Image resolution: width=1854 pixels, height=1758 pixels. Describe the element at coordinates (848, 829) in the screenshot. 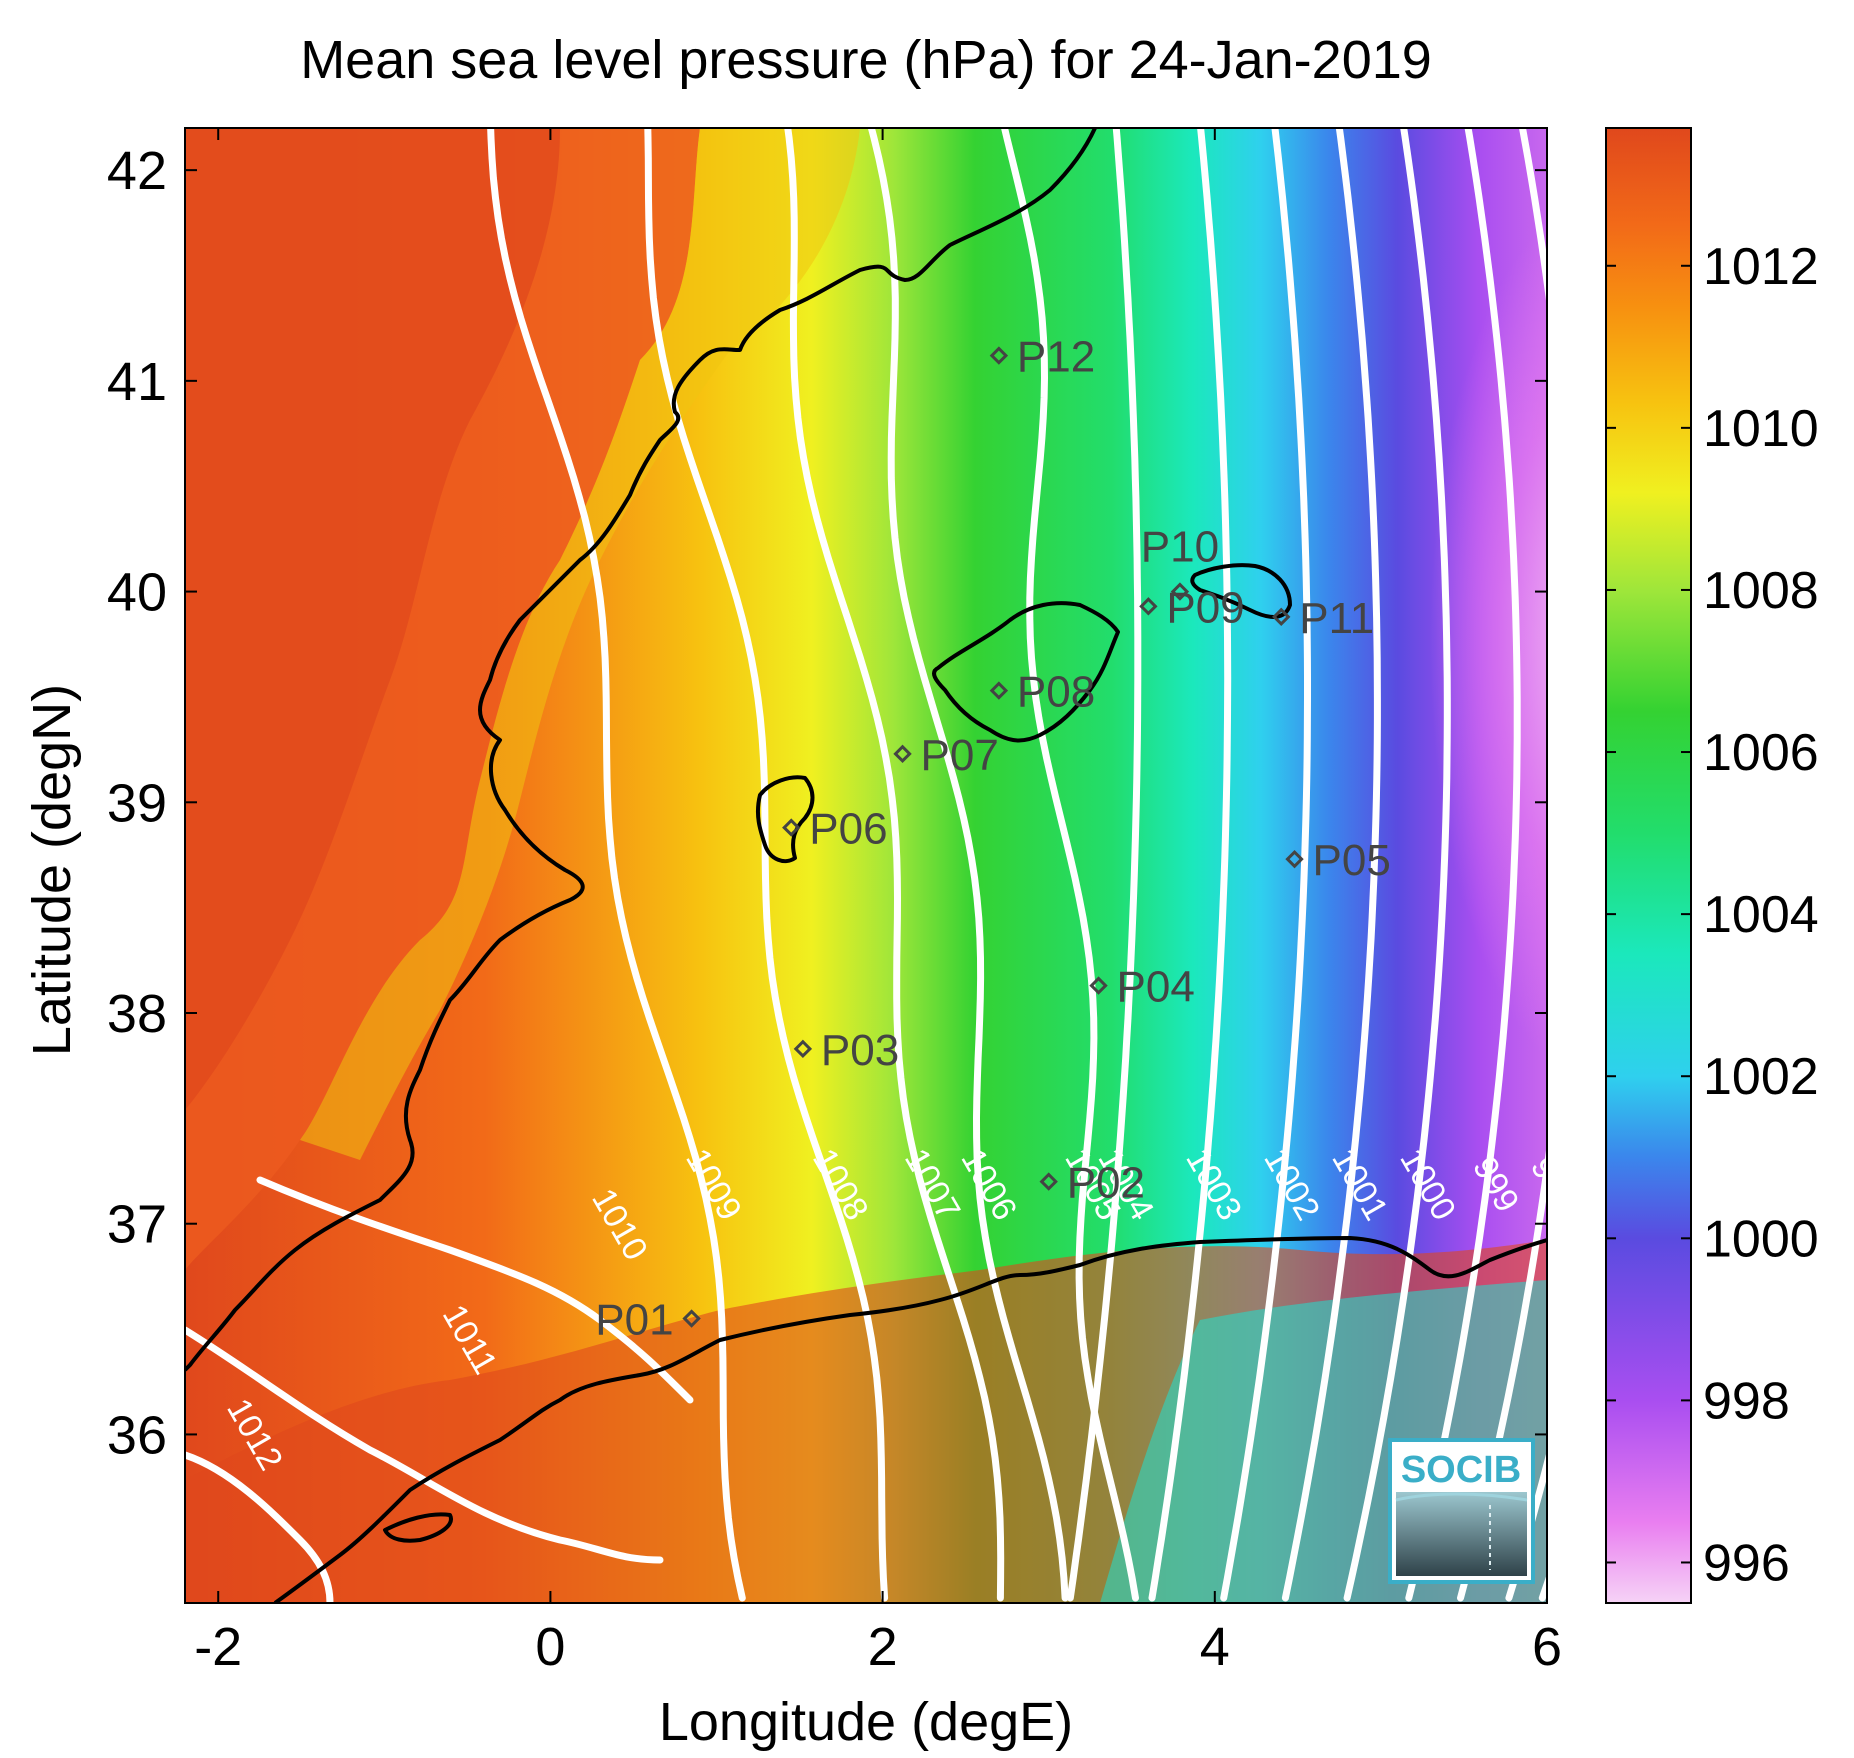

I see `station-label: P06` at that location.